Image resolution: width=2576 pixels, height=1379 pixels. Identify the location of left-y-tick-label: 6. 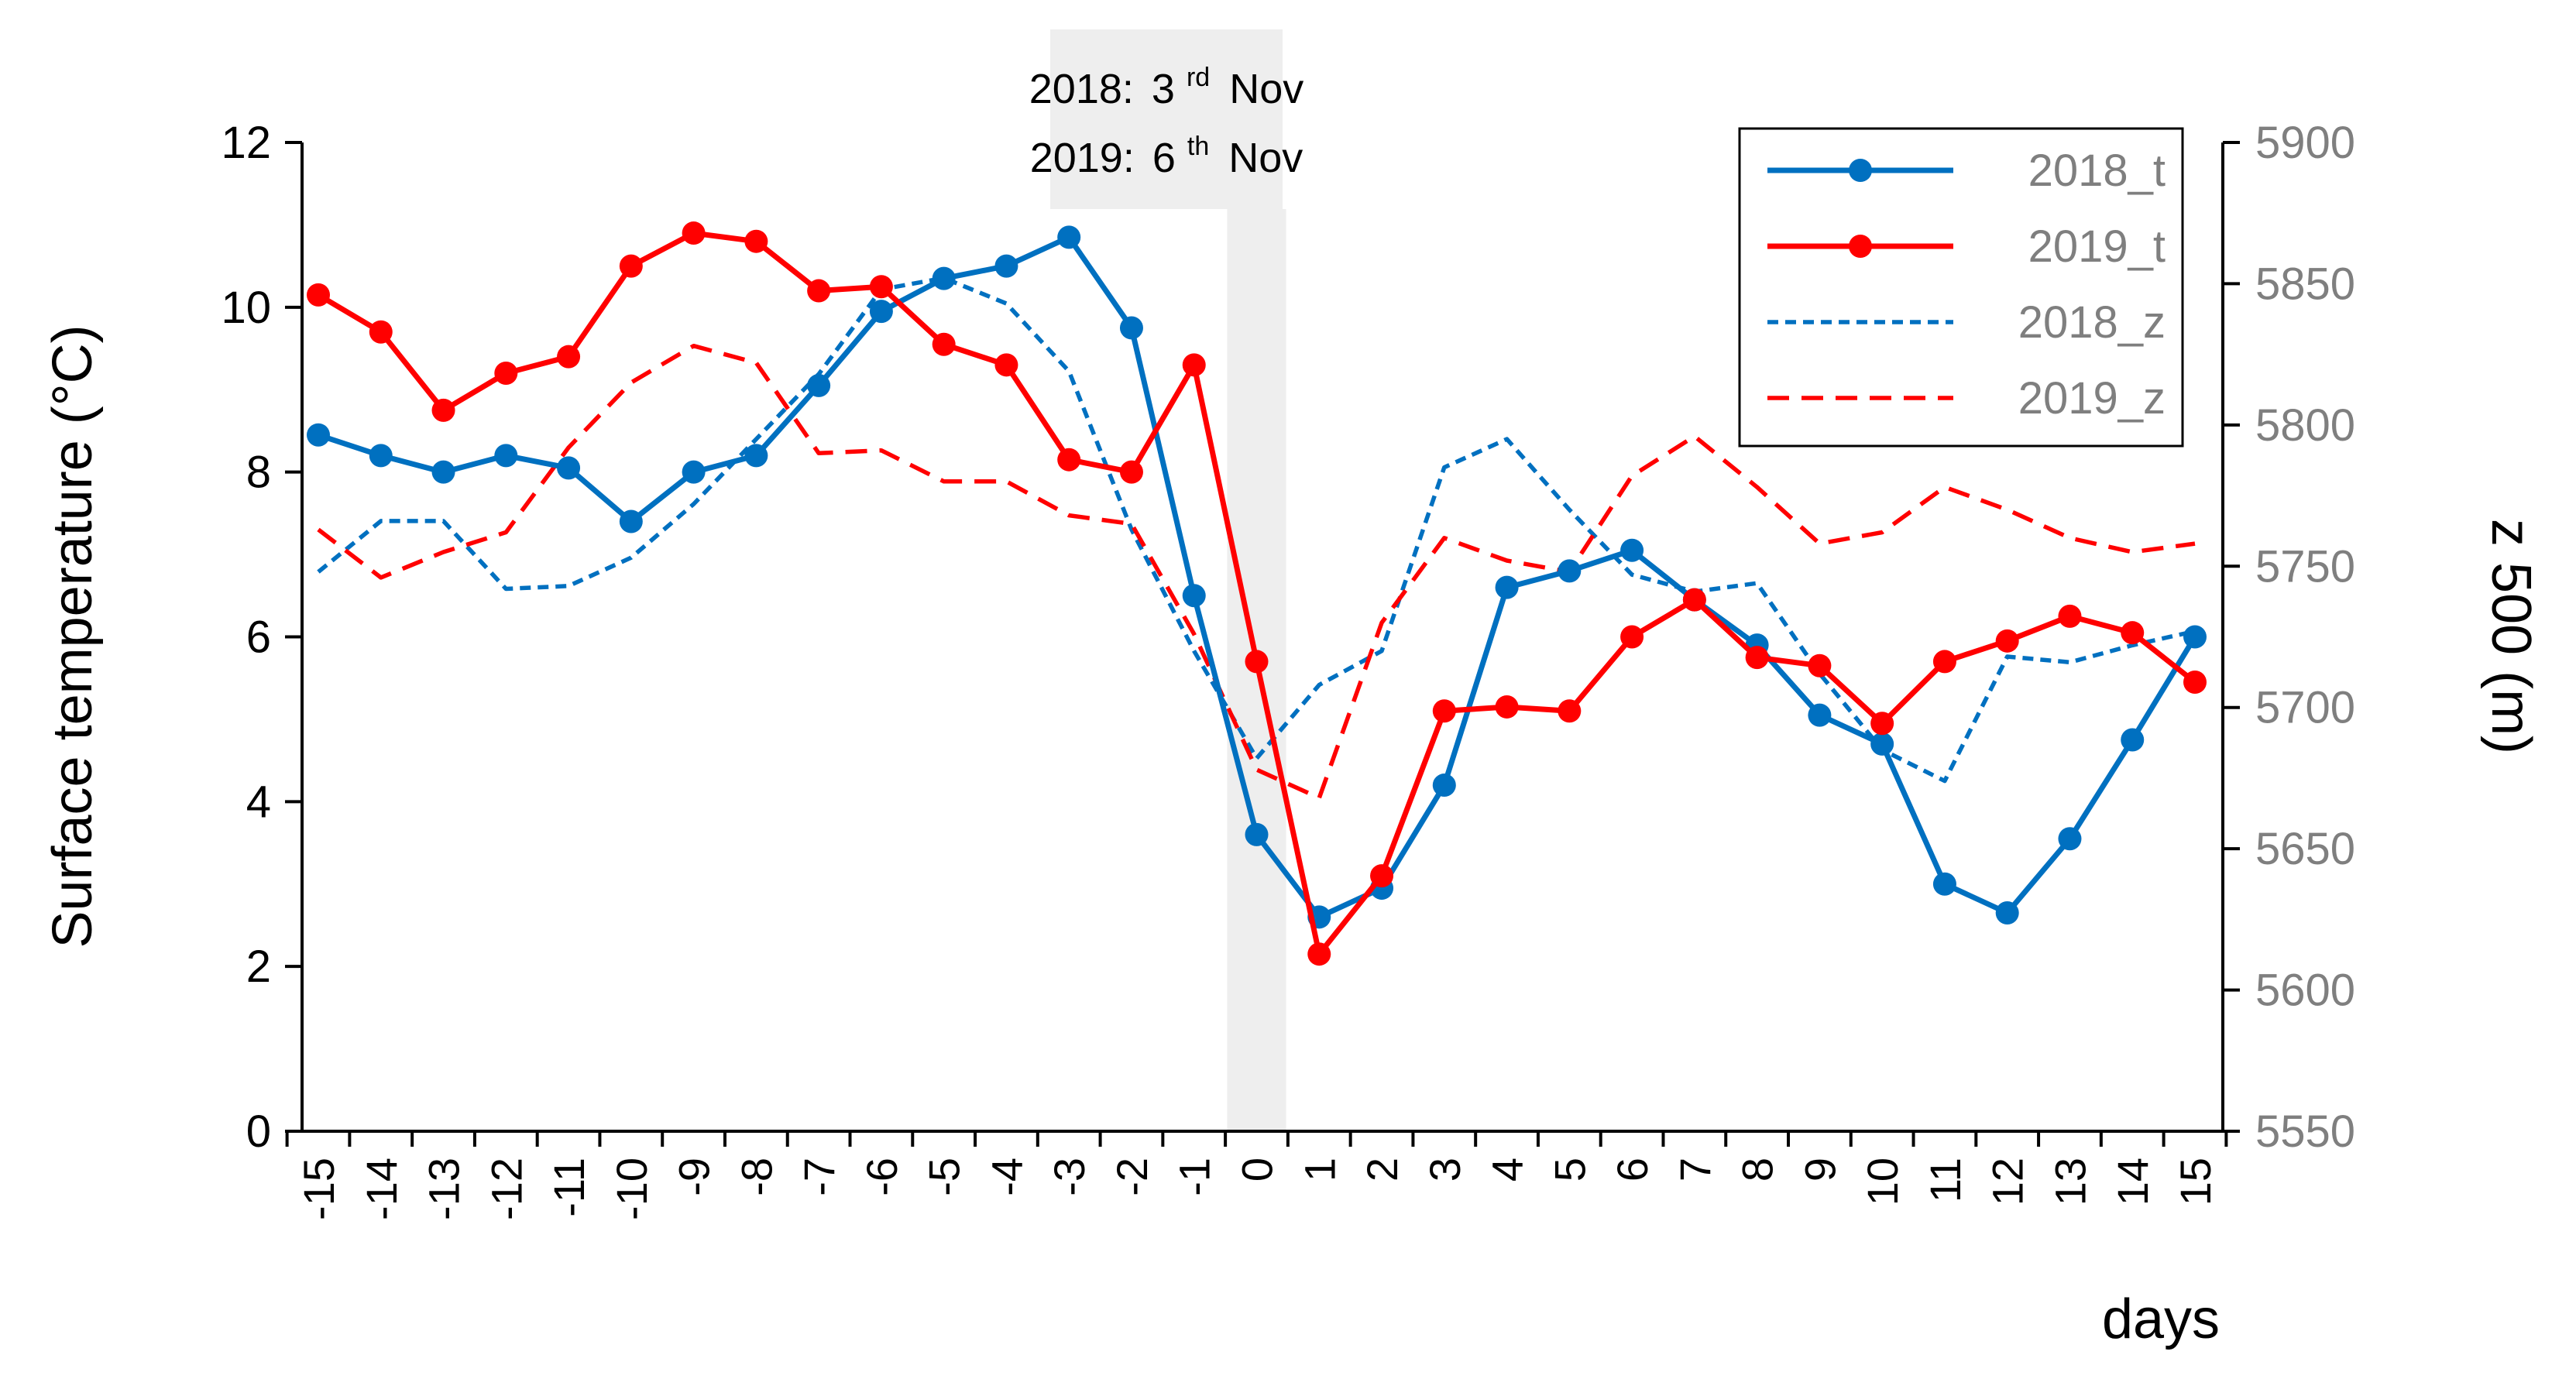
(258, 637).